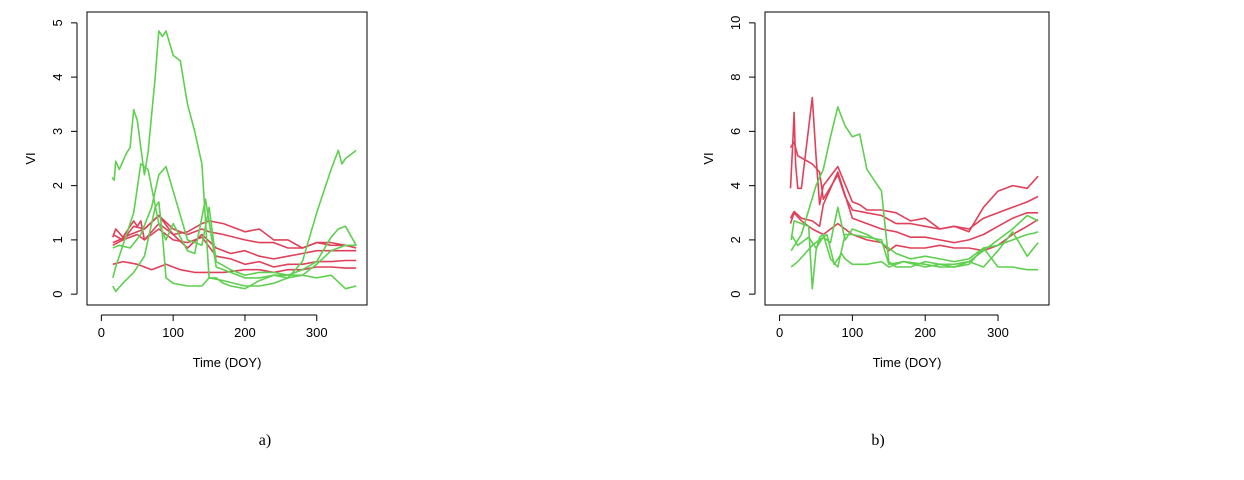  What do you see at coordinates (914, 207) in the screenshot?
I see `panel-b-series-3-red-line` at bounding box center [914, 207].